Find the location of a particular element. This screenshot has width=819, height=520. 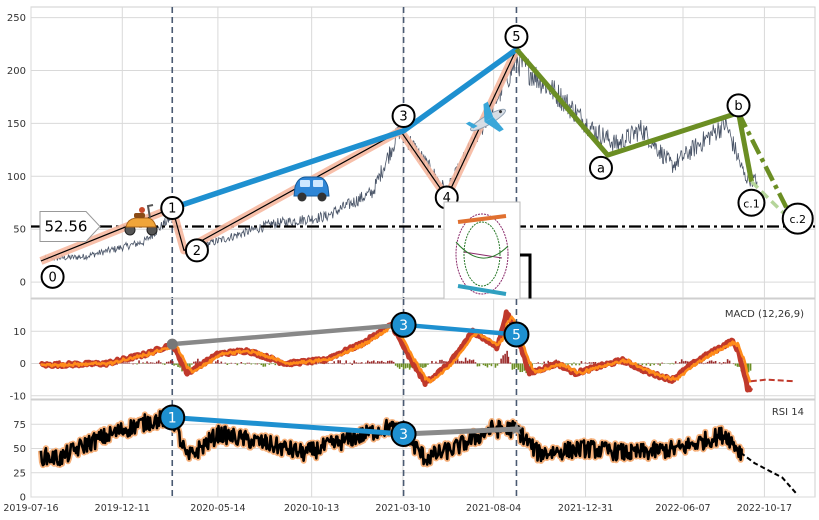

divergence-marker-label: 3 is located at coordinates (403, 435).